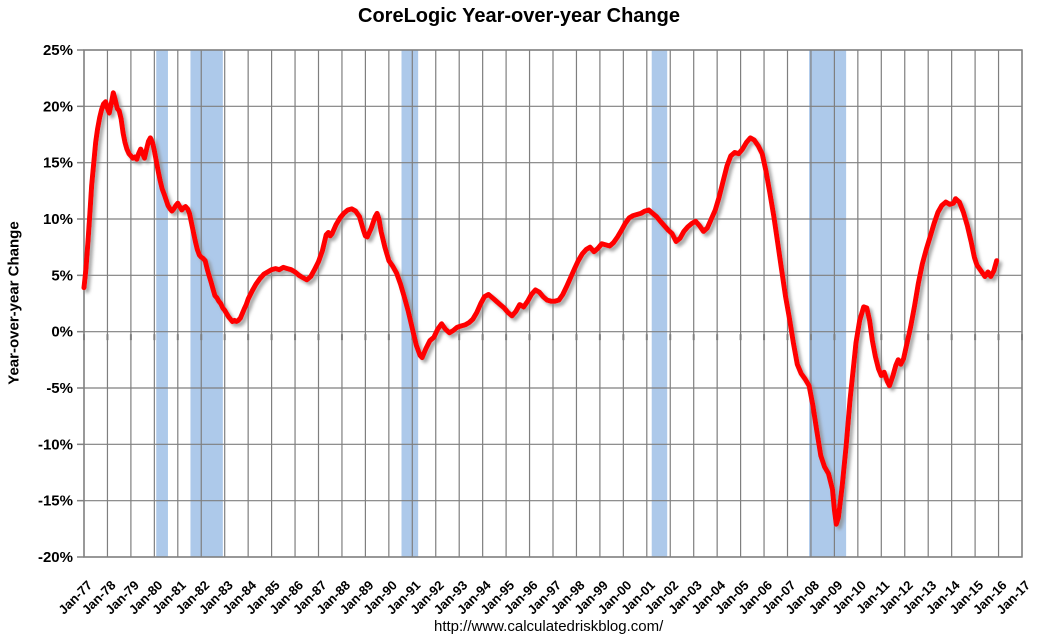  Describe the element at coordinates (519, 16) in the screenshot. I see `chart-title: CoreLogic Year-over-year Change` at that location.